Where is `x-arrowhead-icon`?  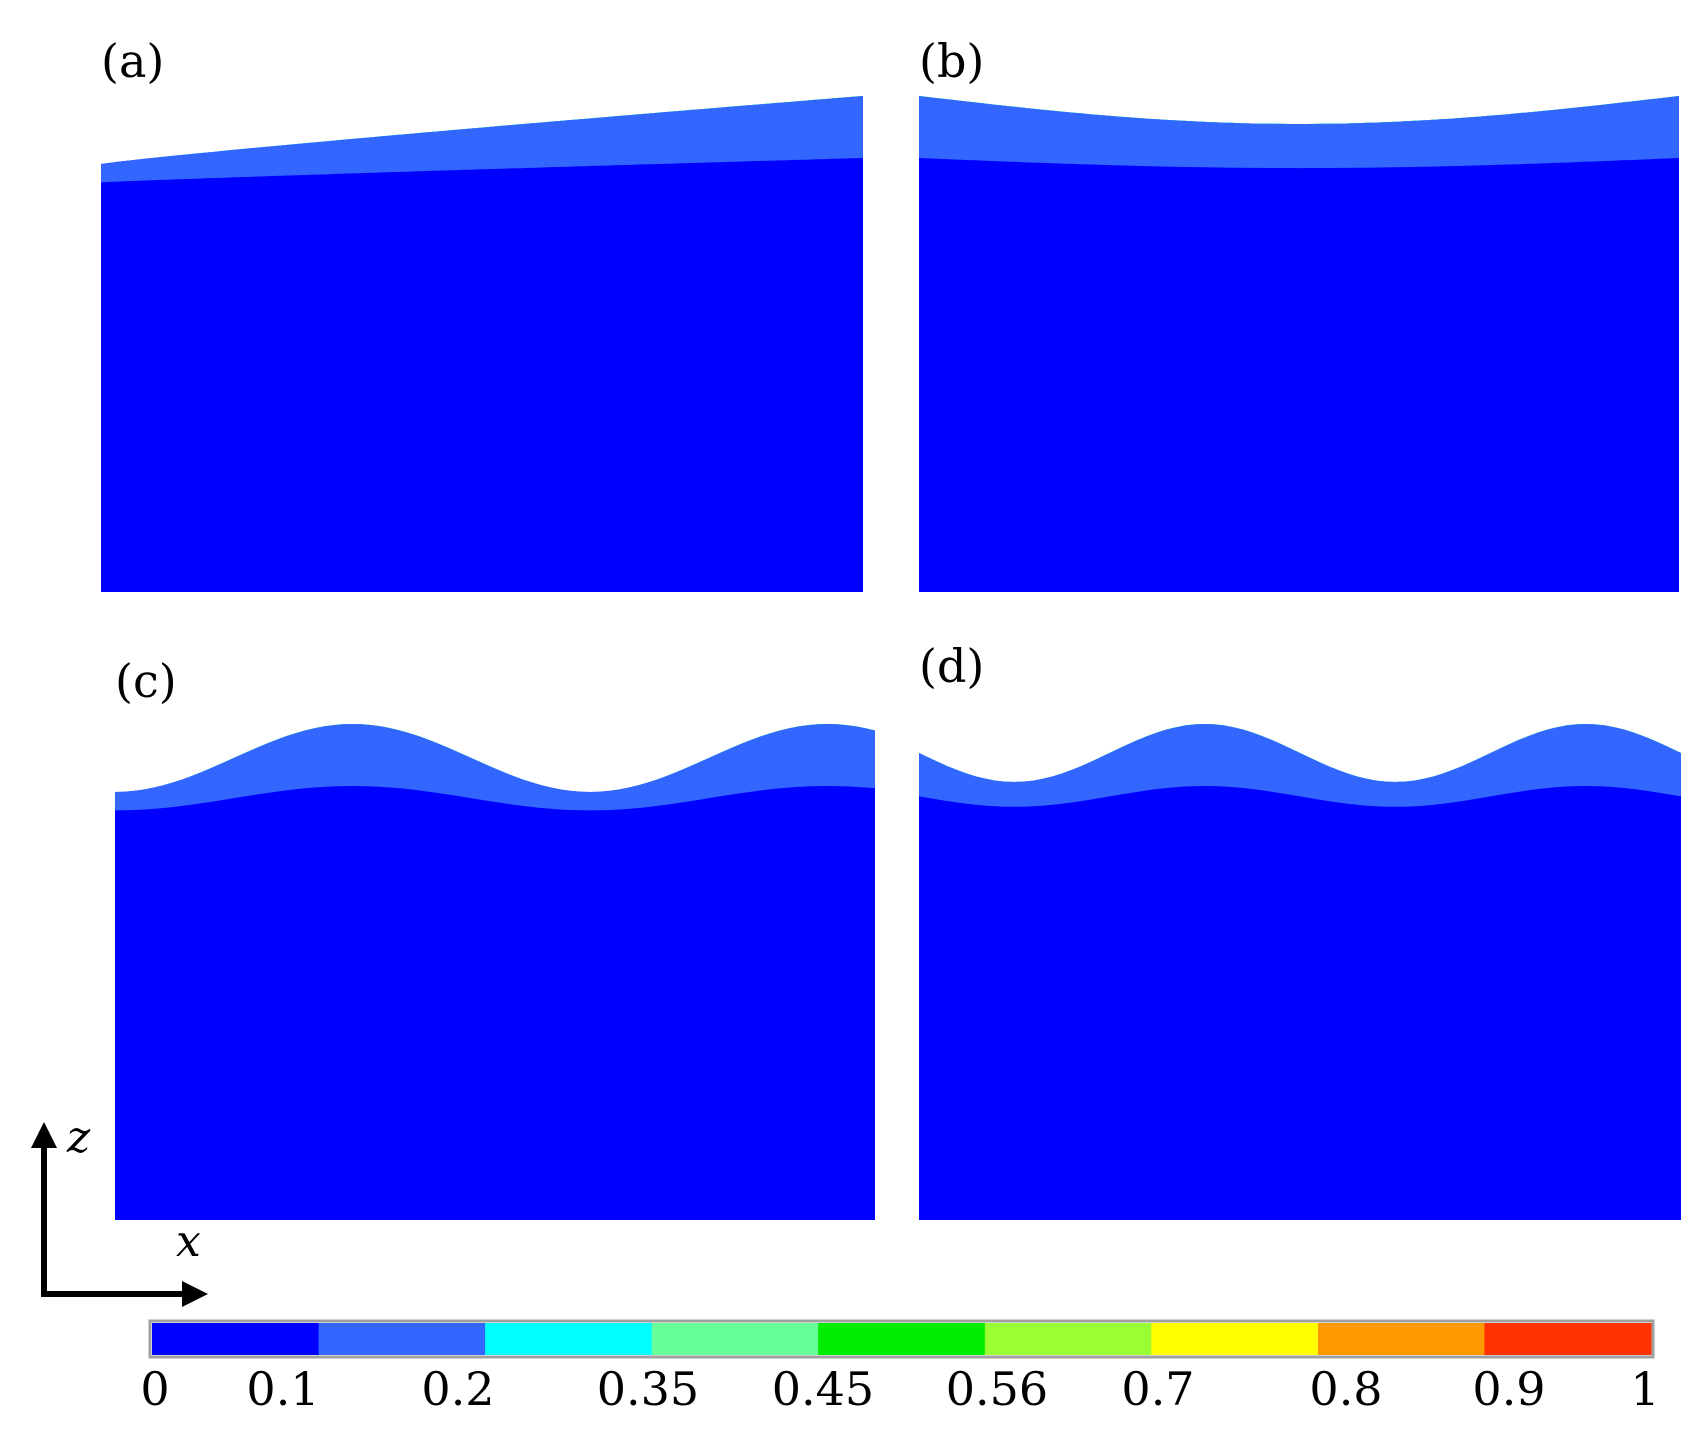 x-arrowhead-icon is located at coordinates (195, 1294).